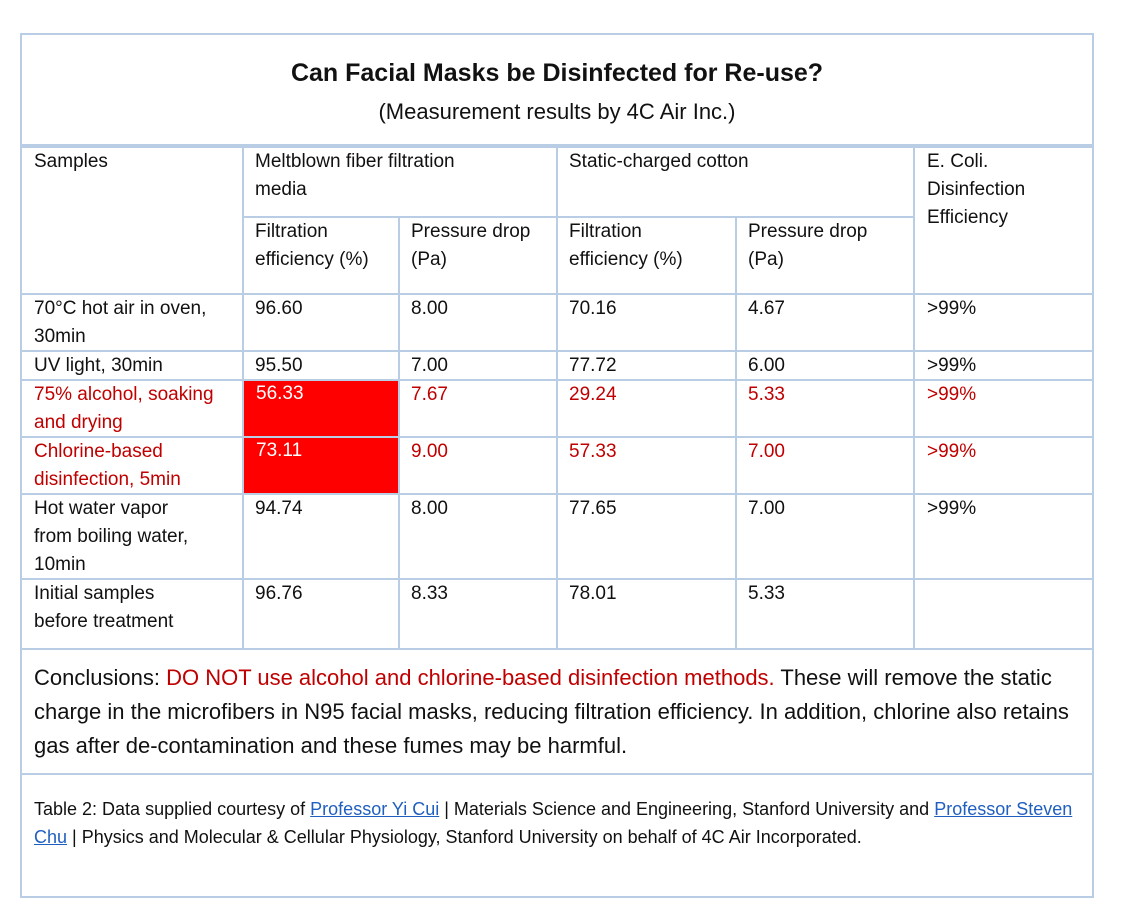 This screenshot has width=1130, height=922. What do you see at coordinates (279, 308) in the screenshot?
I see `table-cell: 96.60` at bounding box center [279, 308].